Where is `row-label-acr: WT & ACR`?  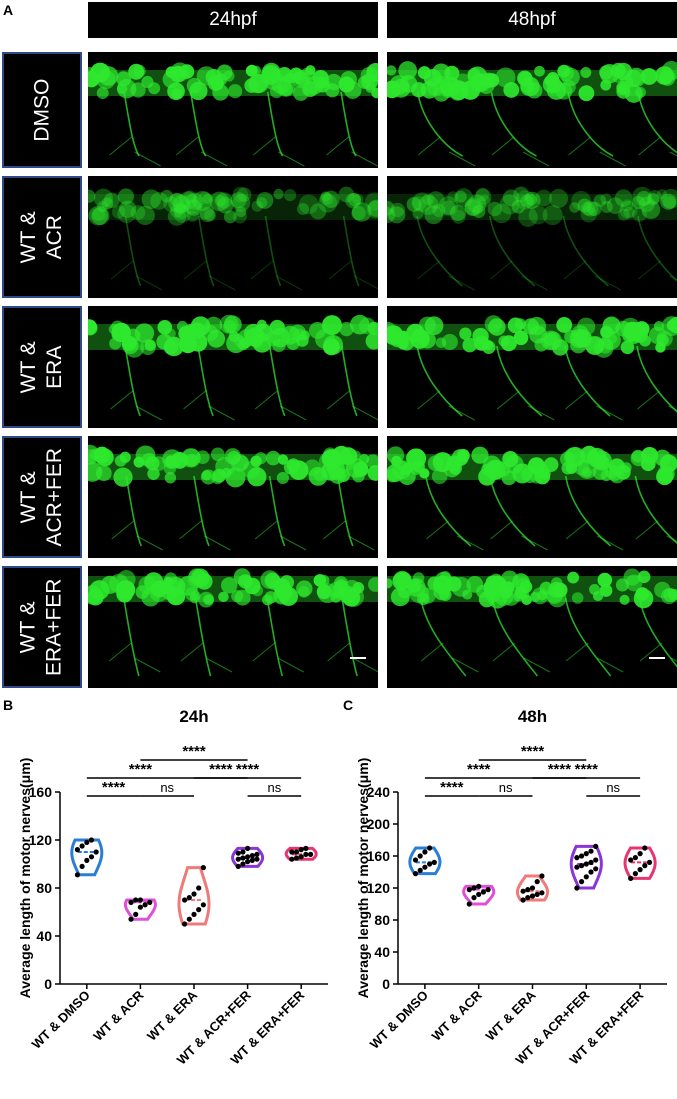 row-label-acr: WT & ACR is located at coordinates (42, 237).